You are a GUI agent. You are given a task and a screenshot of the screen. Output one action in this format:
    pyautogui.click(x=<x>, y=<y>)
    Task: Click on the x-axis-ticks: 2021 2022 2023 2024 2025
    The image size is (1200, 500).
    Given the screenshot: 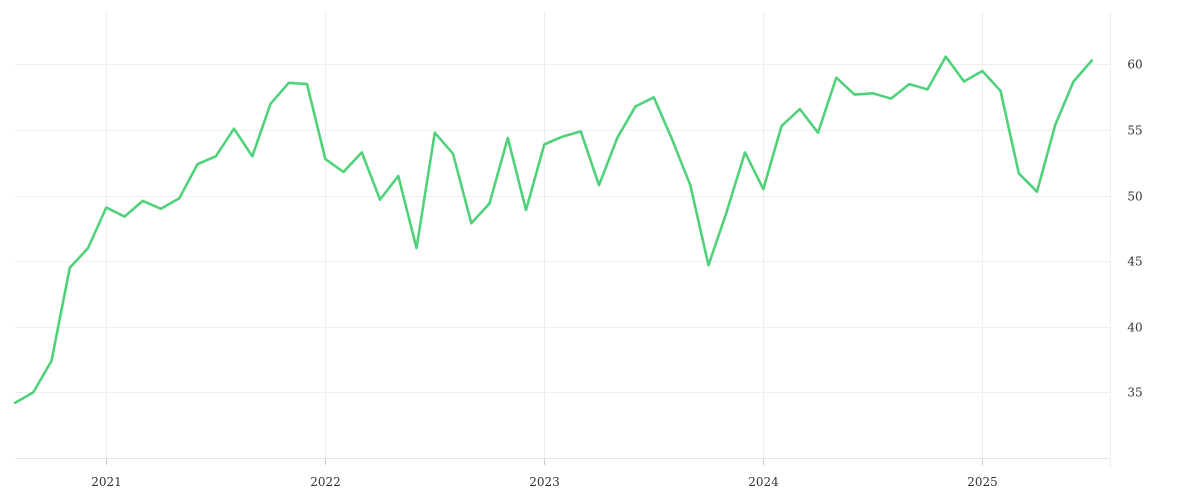 What is the action you would take?
    pyautogui.click(x=544, y=474)
    